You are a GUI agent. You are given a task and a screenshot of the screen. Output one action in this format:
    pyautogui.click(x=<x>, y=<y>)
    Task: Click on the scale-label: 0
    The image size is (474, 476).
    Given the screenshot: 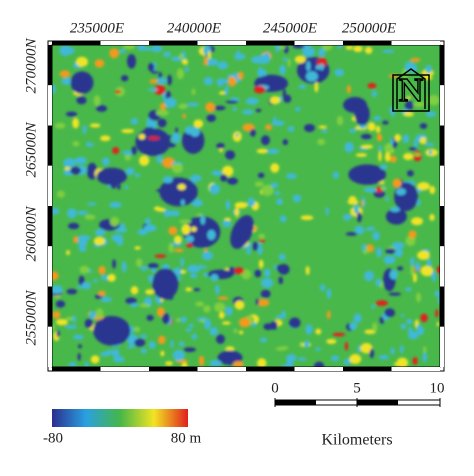 What is the action you would take?
    pyautogui.click(x=275, y=388)
    